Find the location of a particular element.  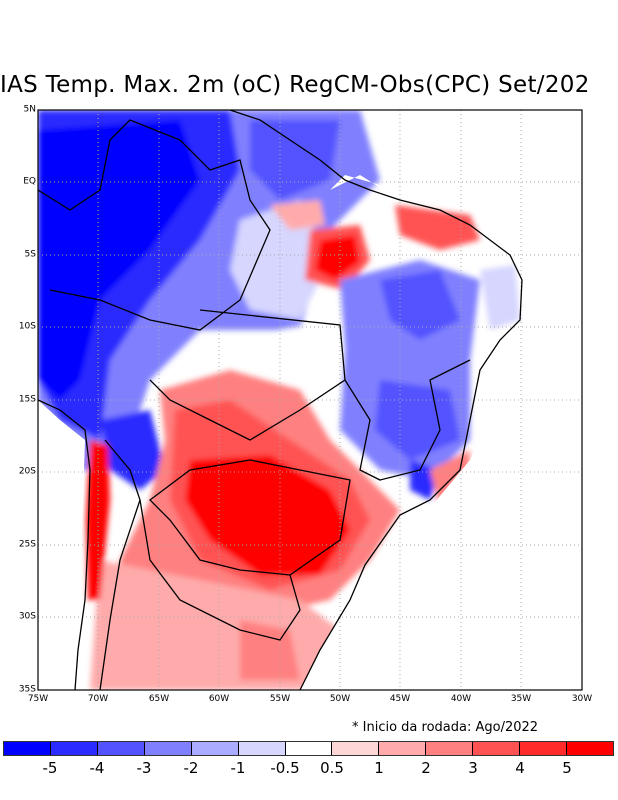

colorbar is located at coordinates (308, 748).